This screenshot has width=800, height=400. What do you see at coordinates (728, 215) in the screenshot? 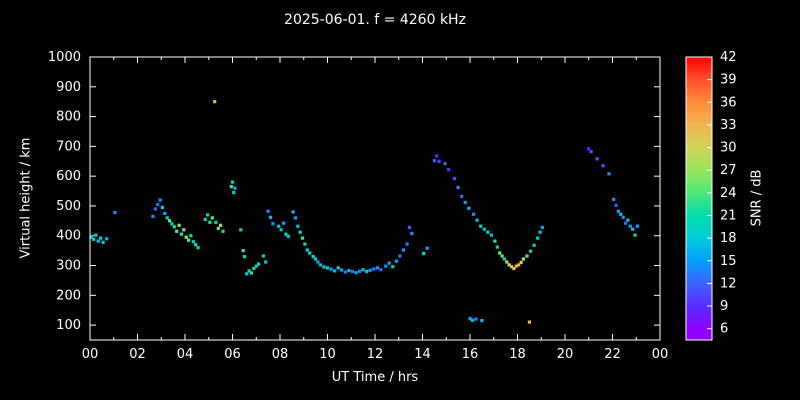
I see `svg-text: 21` at bounding box center [728, 215].